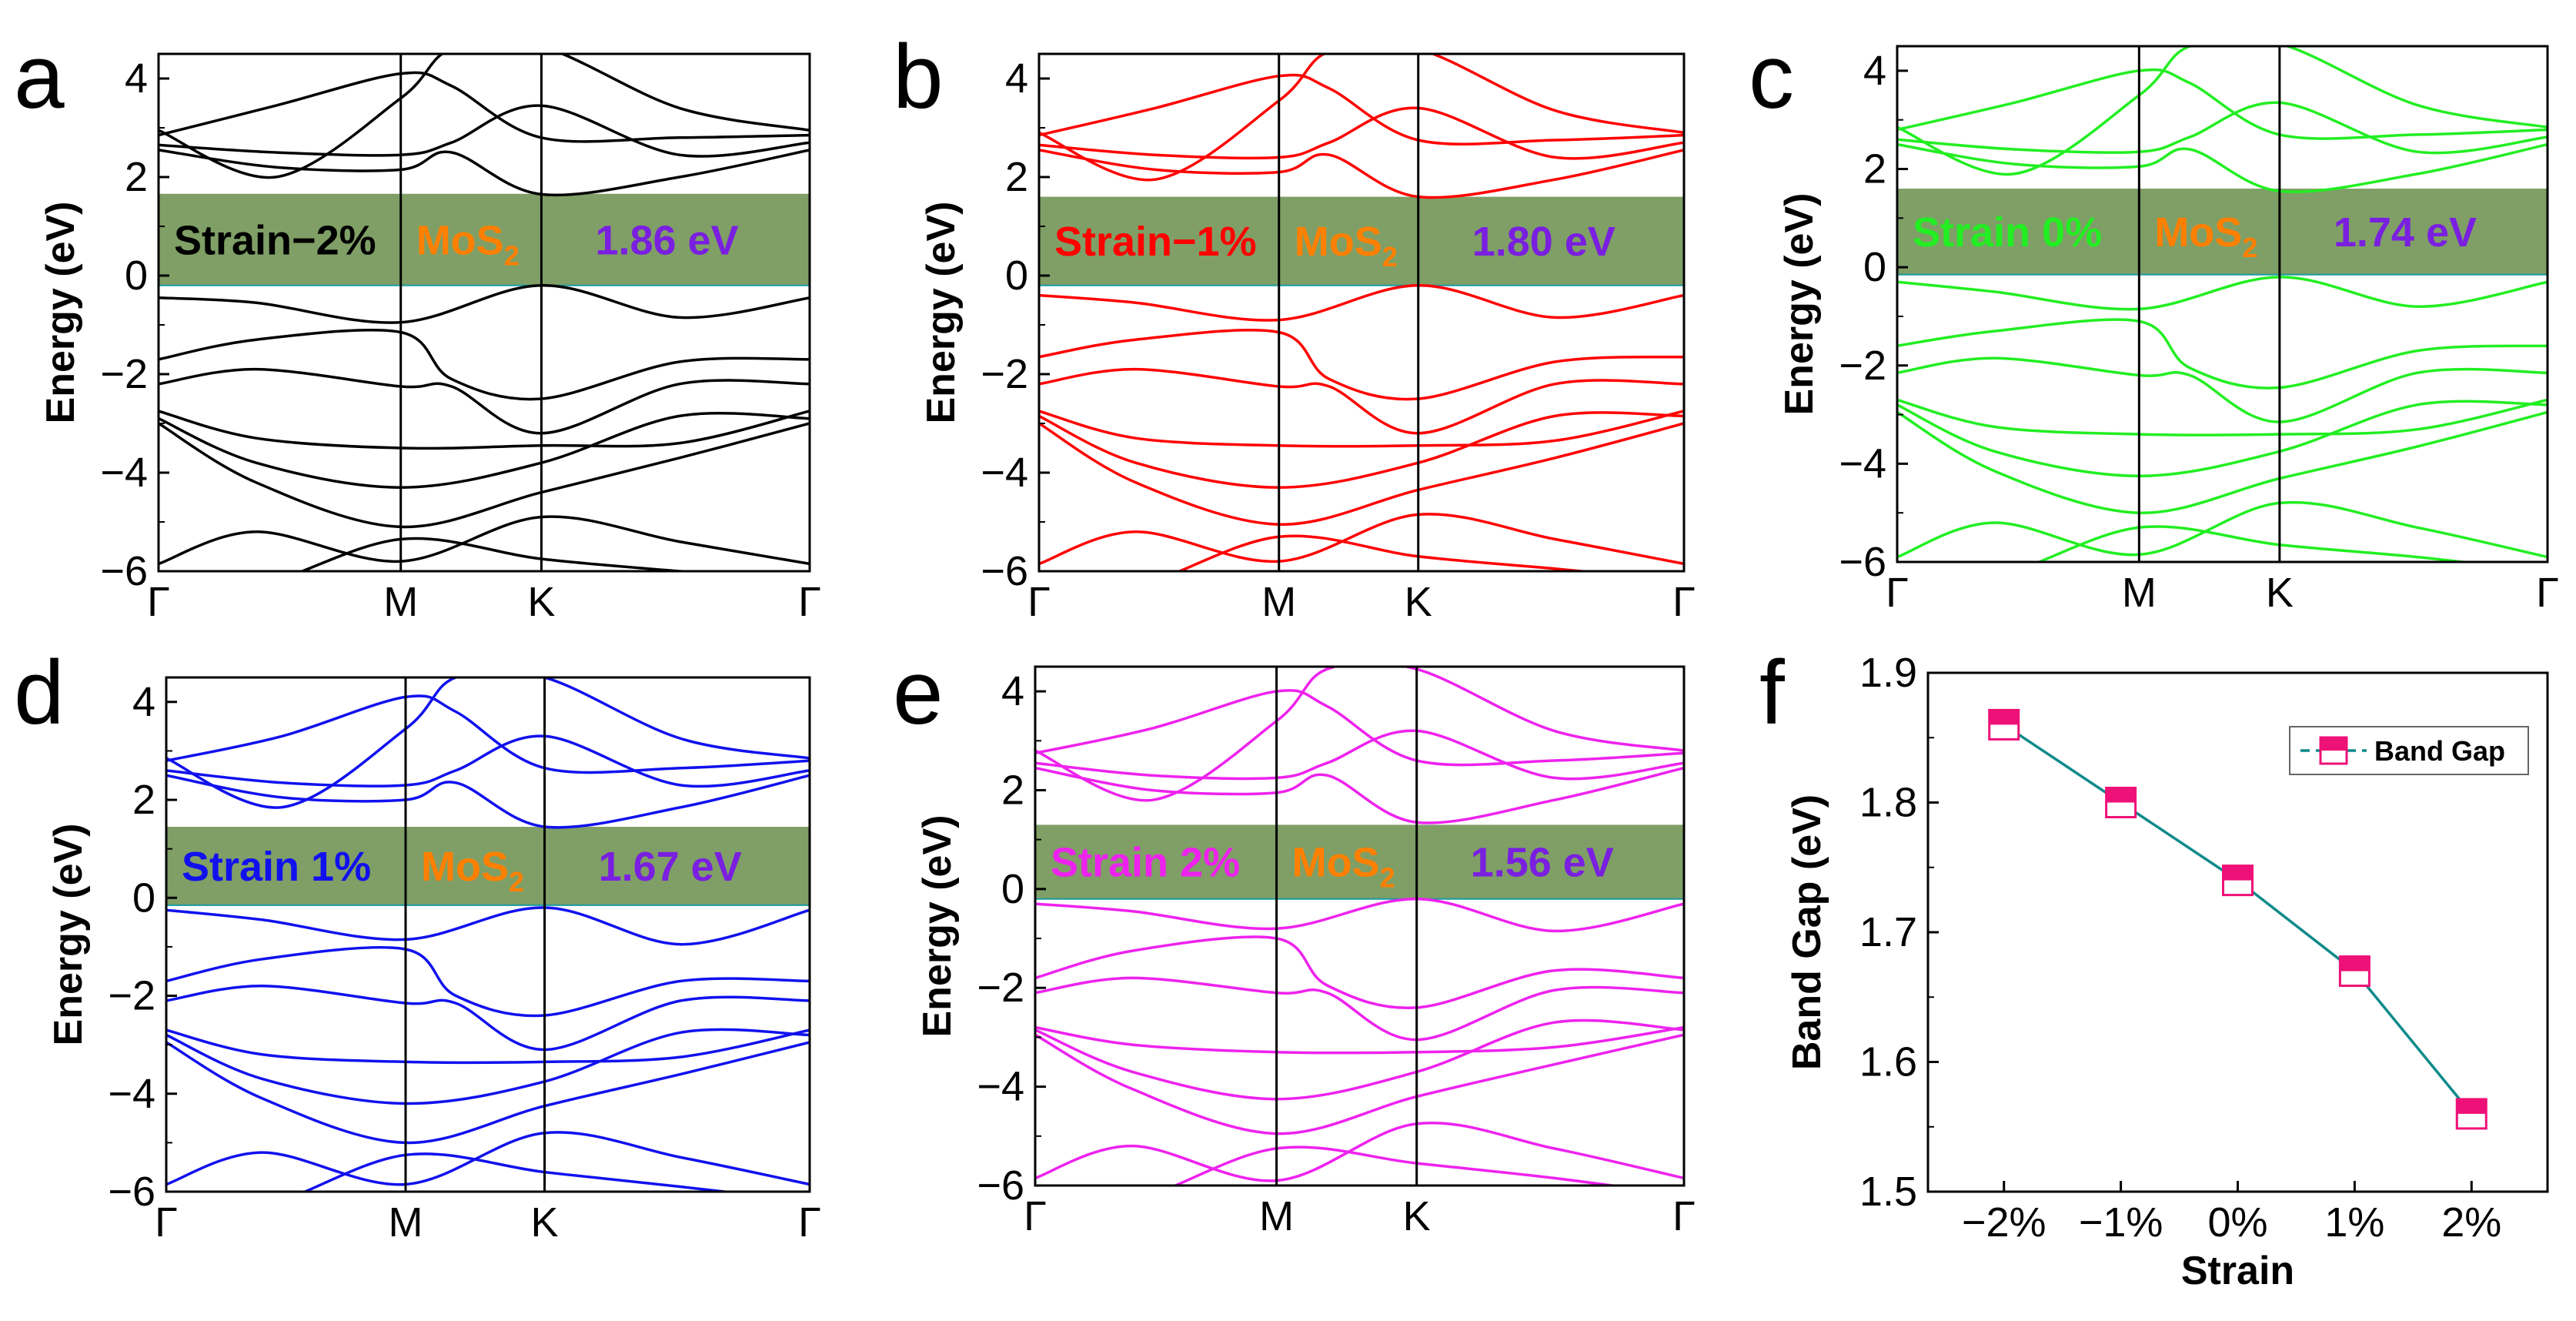  I want to click on strain-label: Strain 1%, so click(276, 867).